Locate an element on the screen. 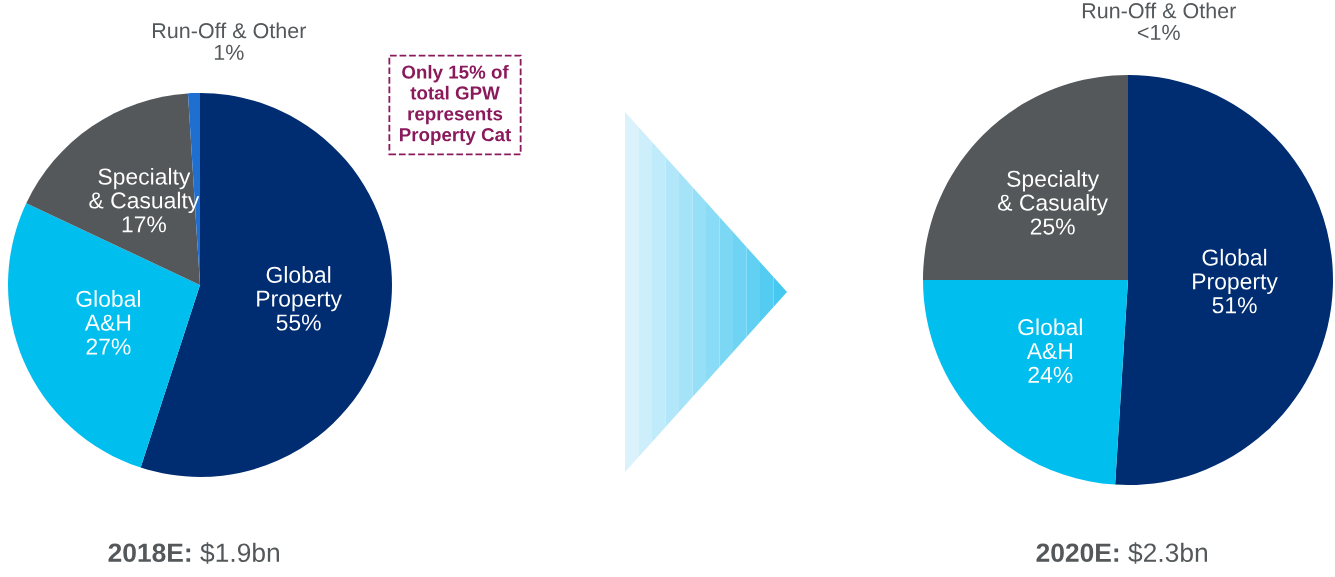  text: Only 15% of total GPW represents Property Cat is located at coordinates (455, 105).